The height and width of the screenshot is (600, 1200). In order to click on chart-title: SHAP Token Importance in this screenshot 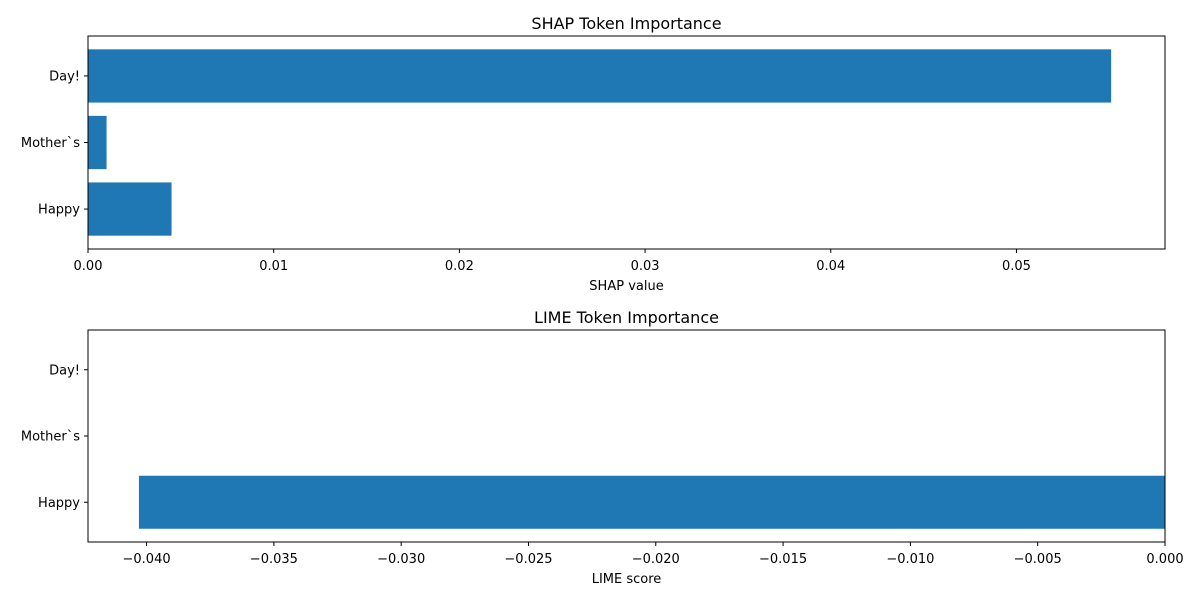, I will do `click(626, 23)`.